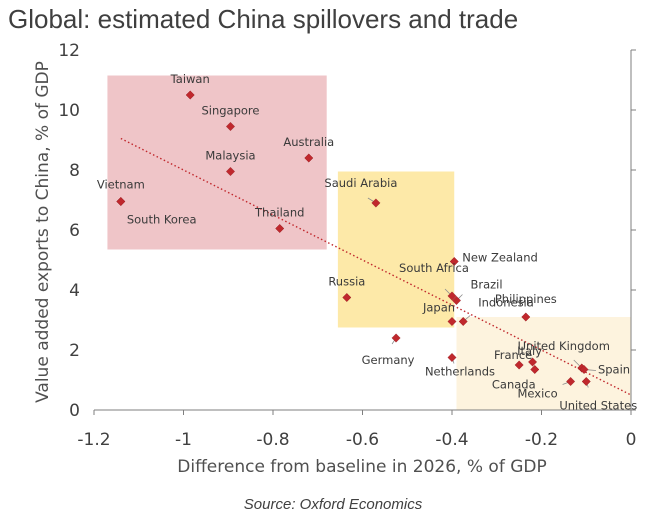 The width and height of the screenshot is (666, 524). Describe the element at coordinates (535, 369) in the screenshot. I see `point-marker-canada` at that location.